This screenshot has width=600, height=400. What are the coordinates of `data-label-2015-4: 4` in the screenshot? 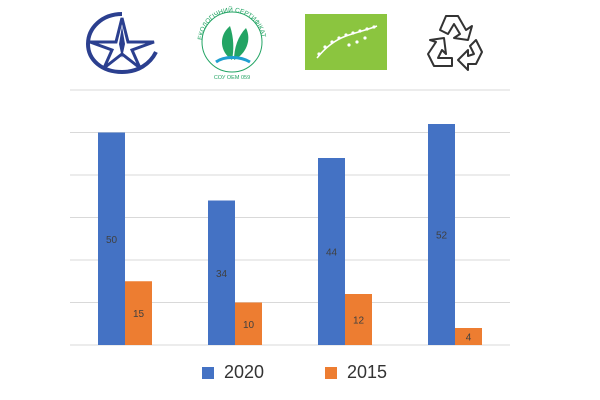 It's located at (469, 338).